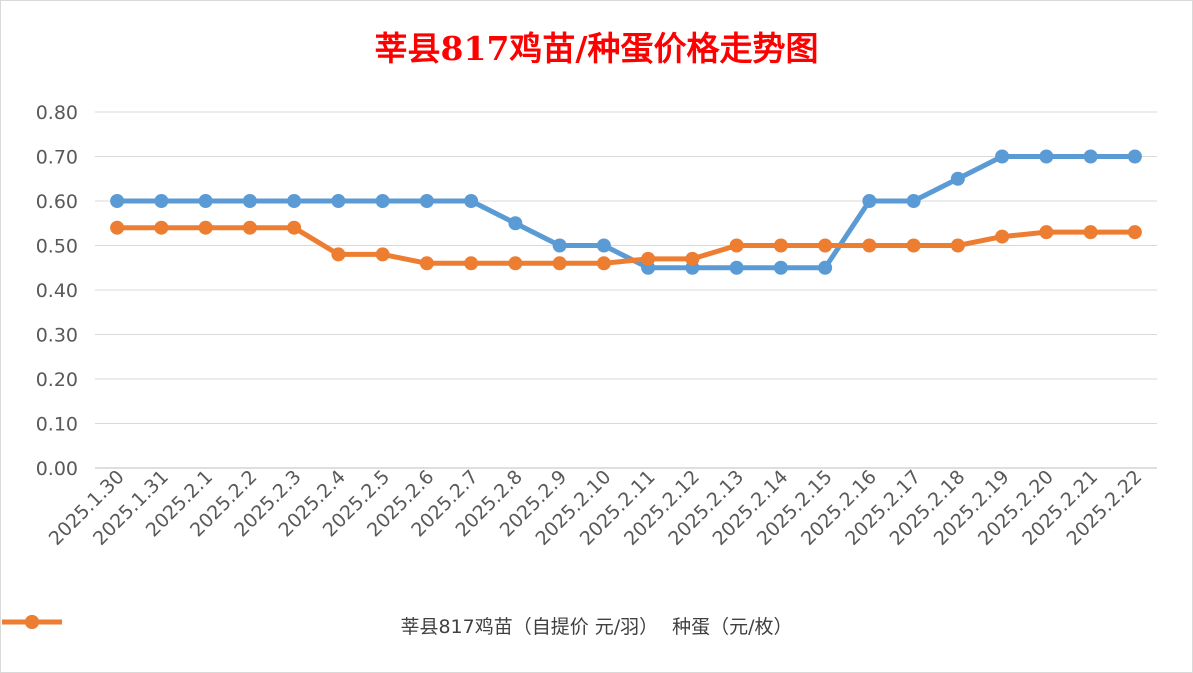 The width and height of the screenshot is (1193, 673). I want to click on legend-item-eggs: 种蛋（元/枚）, so click(397, 625).